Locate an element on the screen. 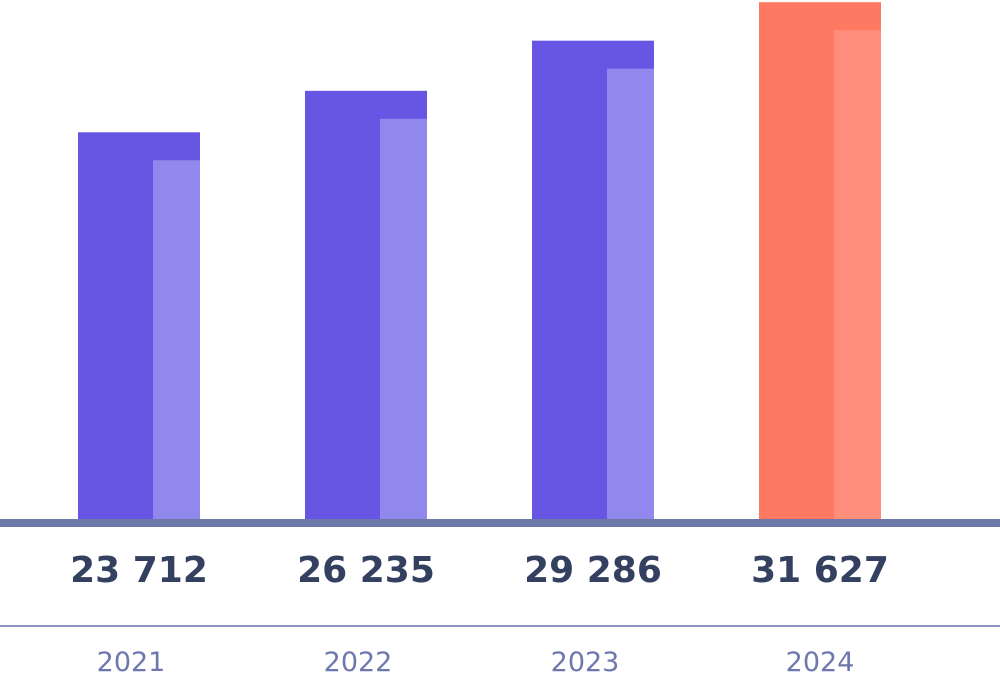 The height and width of the screenshot is (673, 1000). bar-highlight-2022 is located at coordinates (403, 322).